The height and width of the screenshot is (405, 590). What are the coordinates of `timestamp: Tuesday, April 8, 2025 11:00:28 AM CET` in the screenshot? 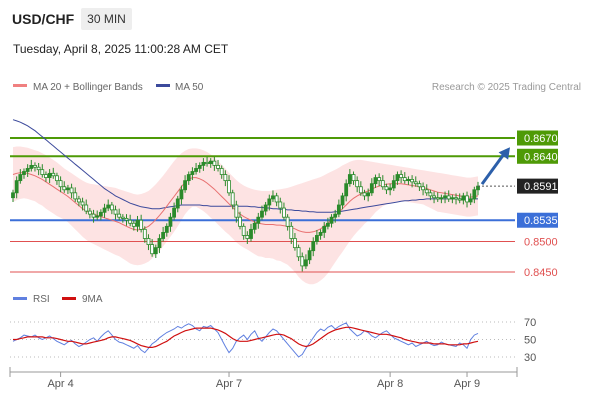 It's located at (121, 49).